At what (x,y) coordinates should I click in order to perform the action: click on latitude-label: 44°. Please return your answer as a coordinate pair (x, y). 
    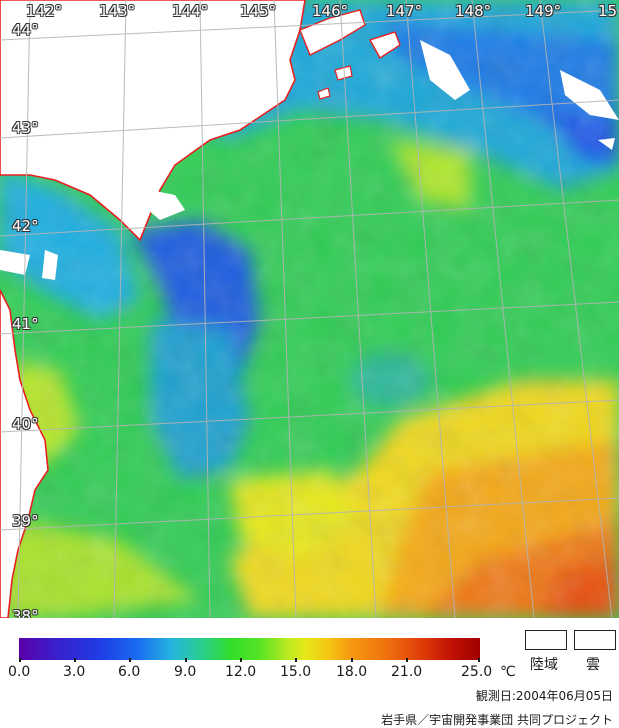
    Looking at the image, I should click on (25, 30).